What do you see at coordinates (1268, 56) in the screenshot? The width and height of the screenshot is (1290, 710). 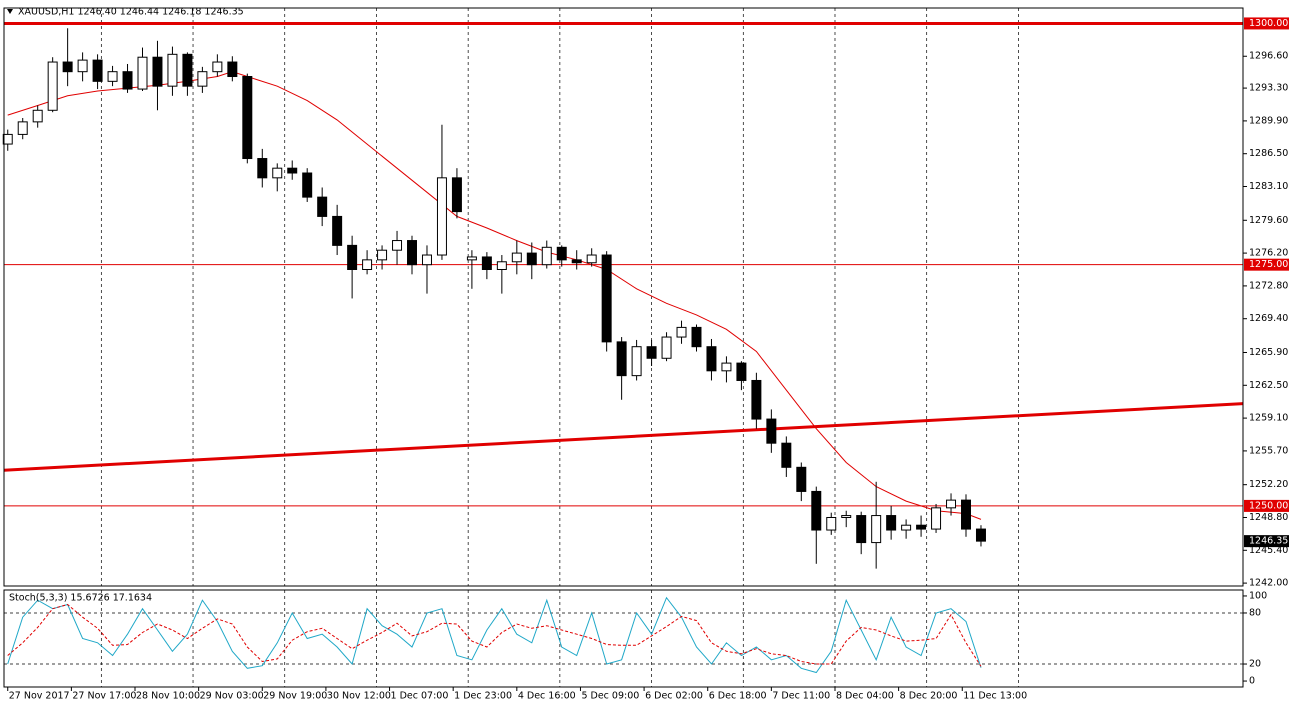 I see `y-tick-label: 1296.60` at bounding box center [1268, 56].